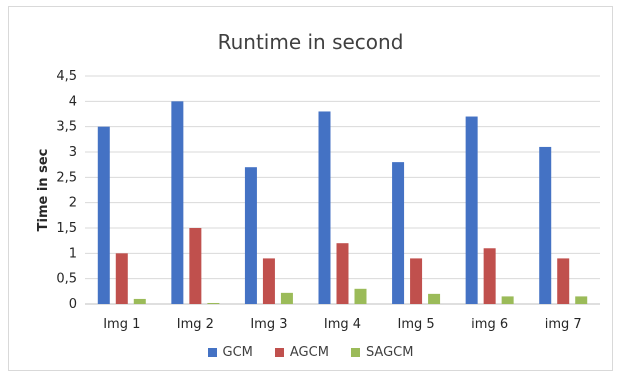  I want to click on x-tick-label: Img 2, so click(195, 324).